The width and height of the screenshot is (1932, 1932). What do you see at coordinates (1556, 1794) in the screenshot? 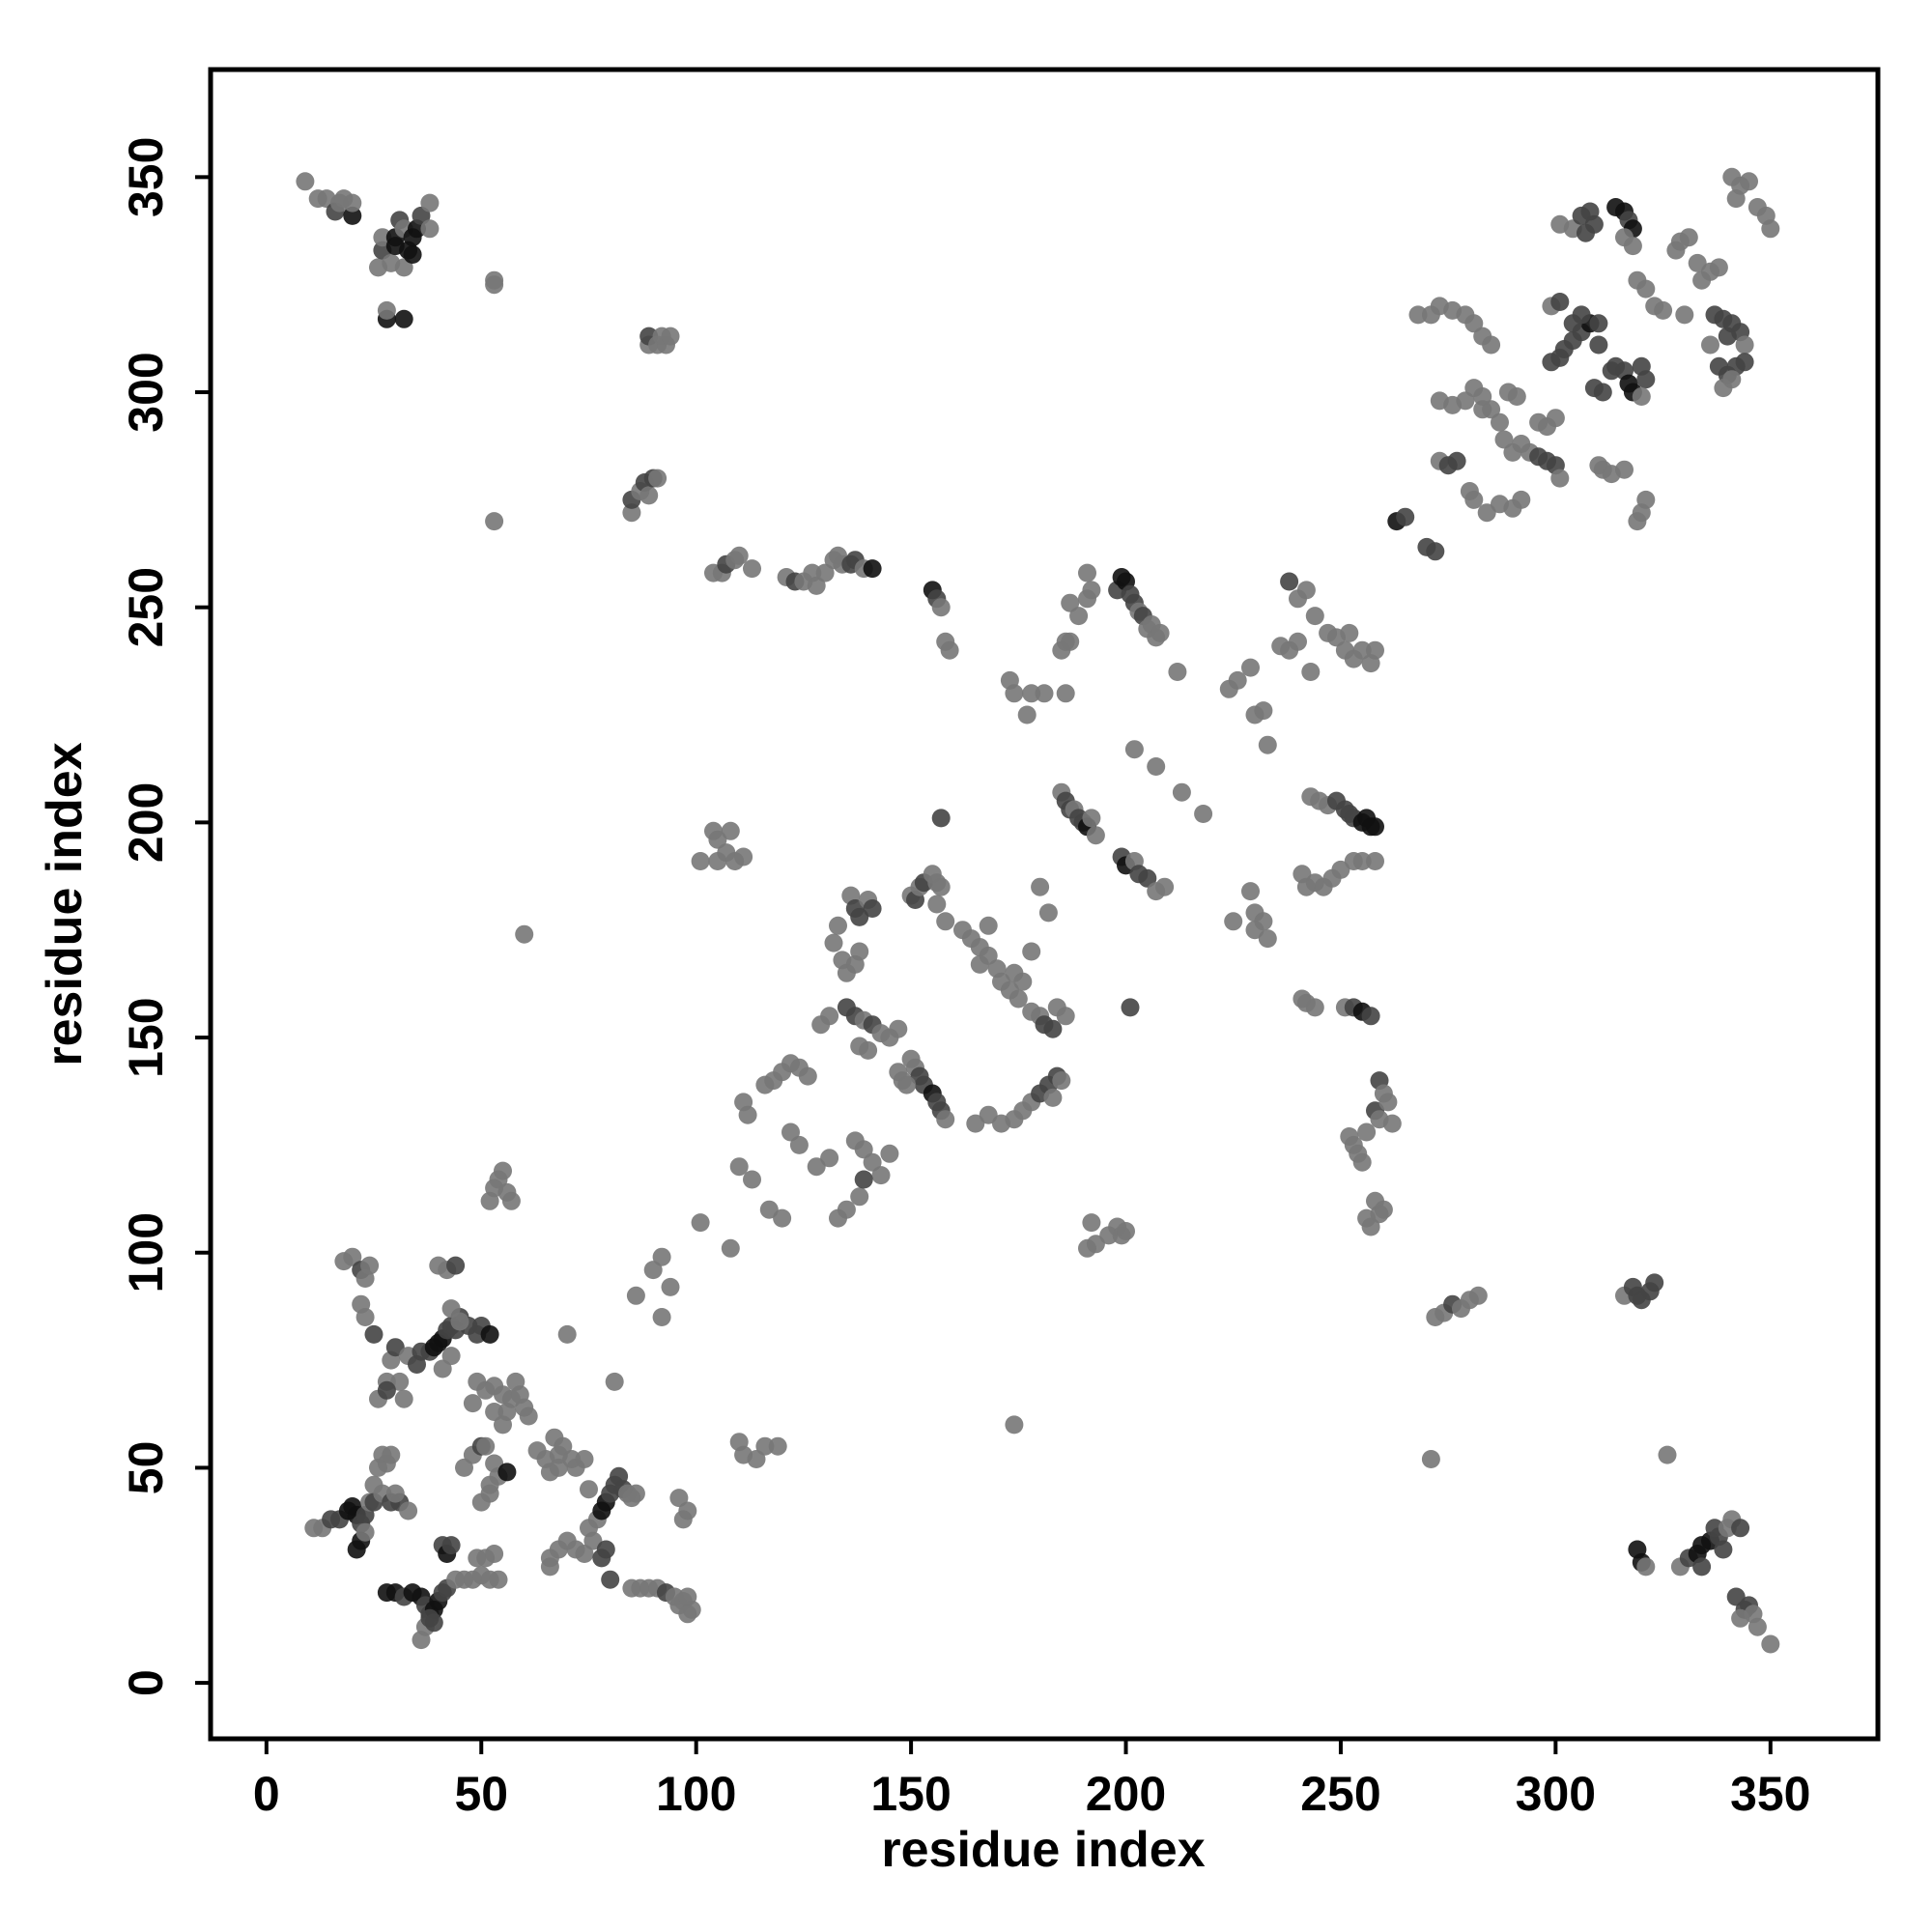
I see `x-tick-label: 300` at bounding box center [1556, 1794].